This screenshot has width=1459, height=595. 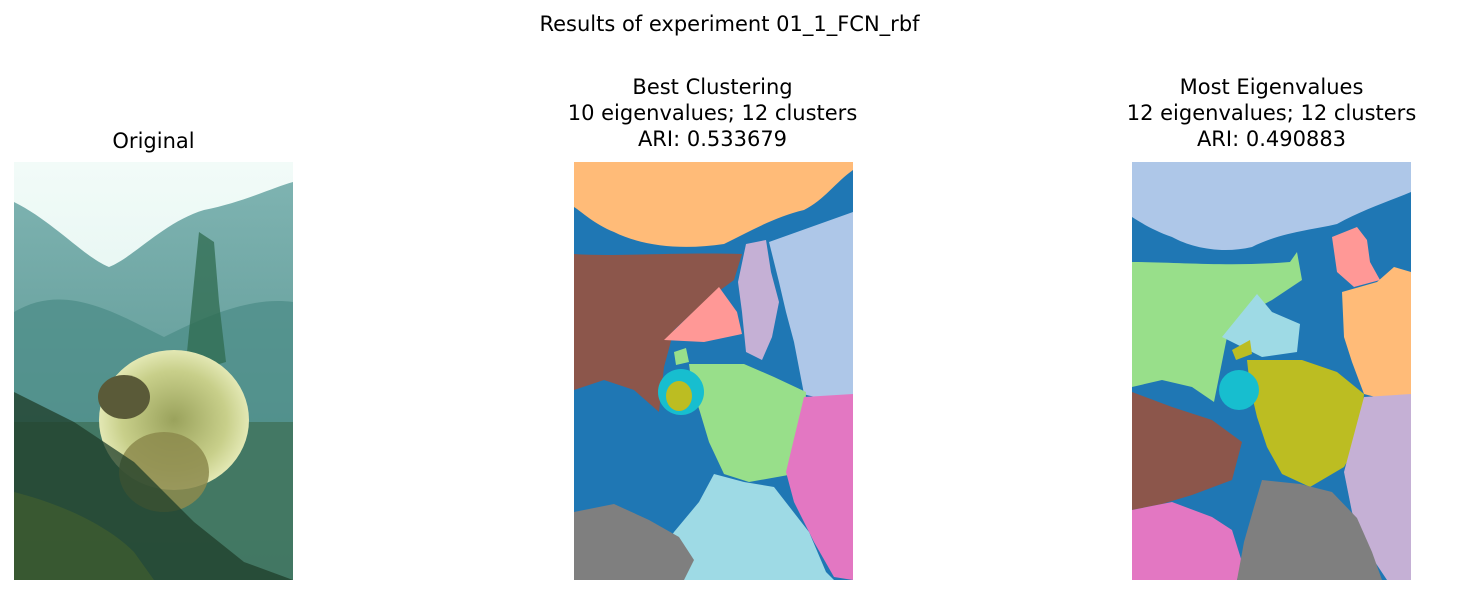 I want to click on figure-title: Results of experiment 01_1_FCN_rbf, so click(x=729, y=24).